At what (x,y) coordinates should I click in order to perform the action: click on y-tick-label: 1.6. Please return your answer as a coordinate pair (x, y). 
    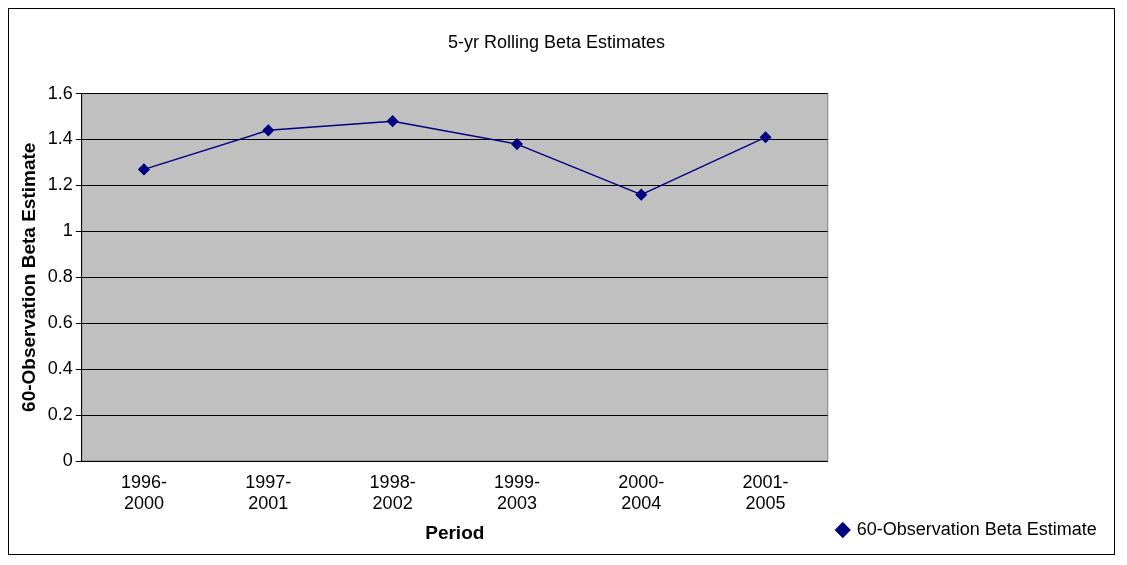
    Looking at the image, I should click on (60, 92).